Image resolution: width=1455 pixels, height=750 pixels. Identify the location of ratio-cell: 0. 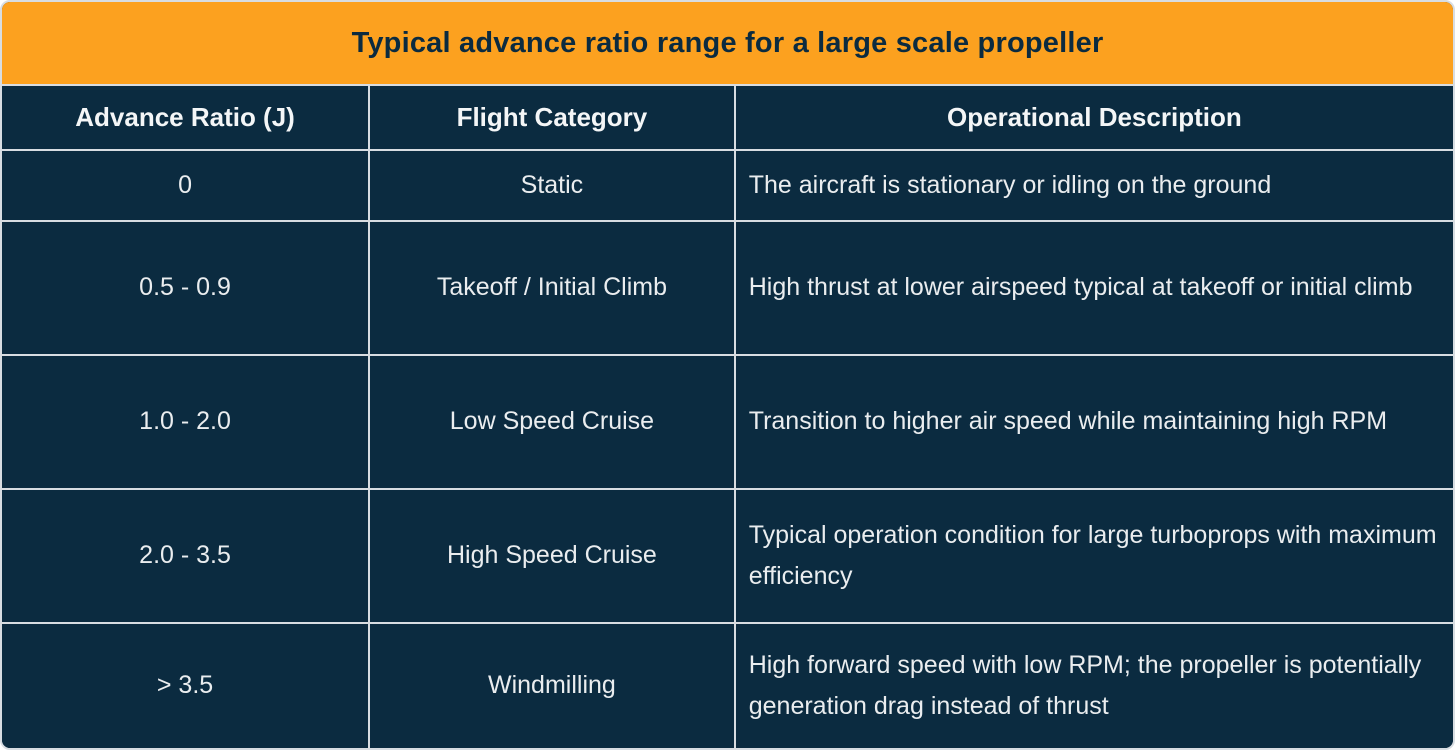
(186, 185).